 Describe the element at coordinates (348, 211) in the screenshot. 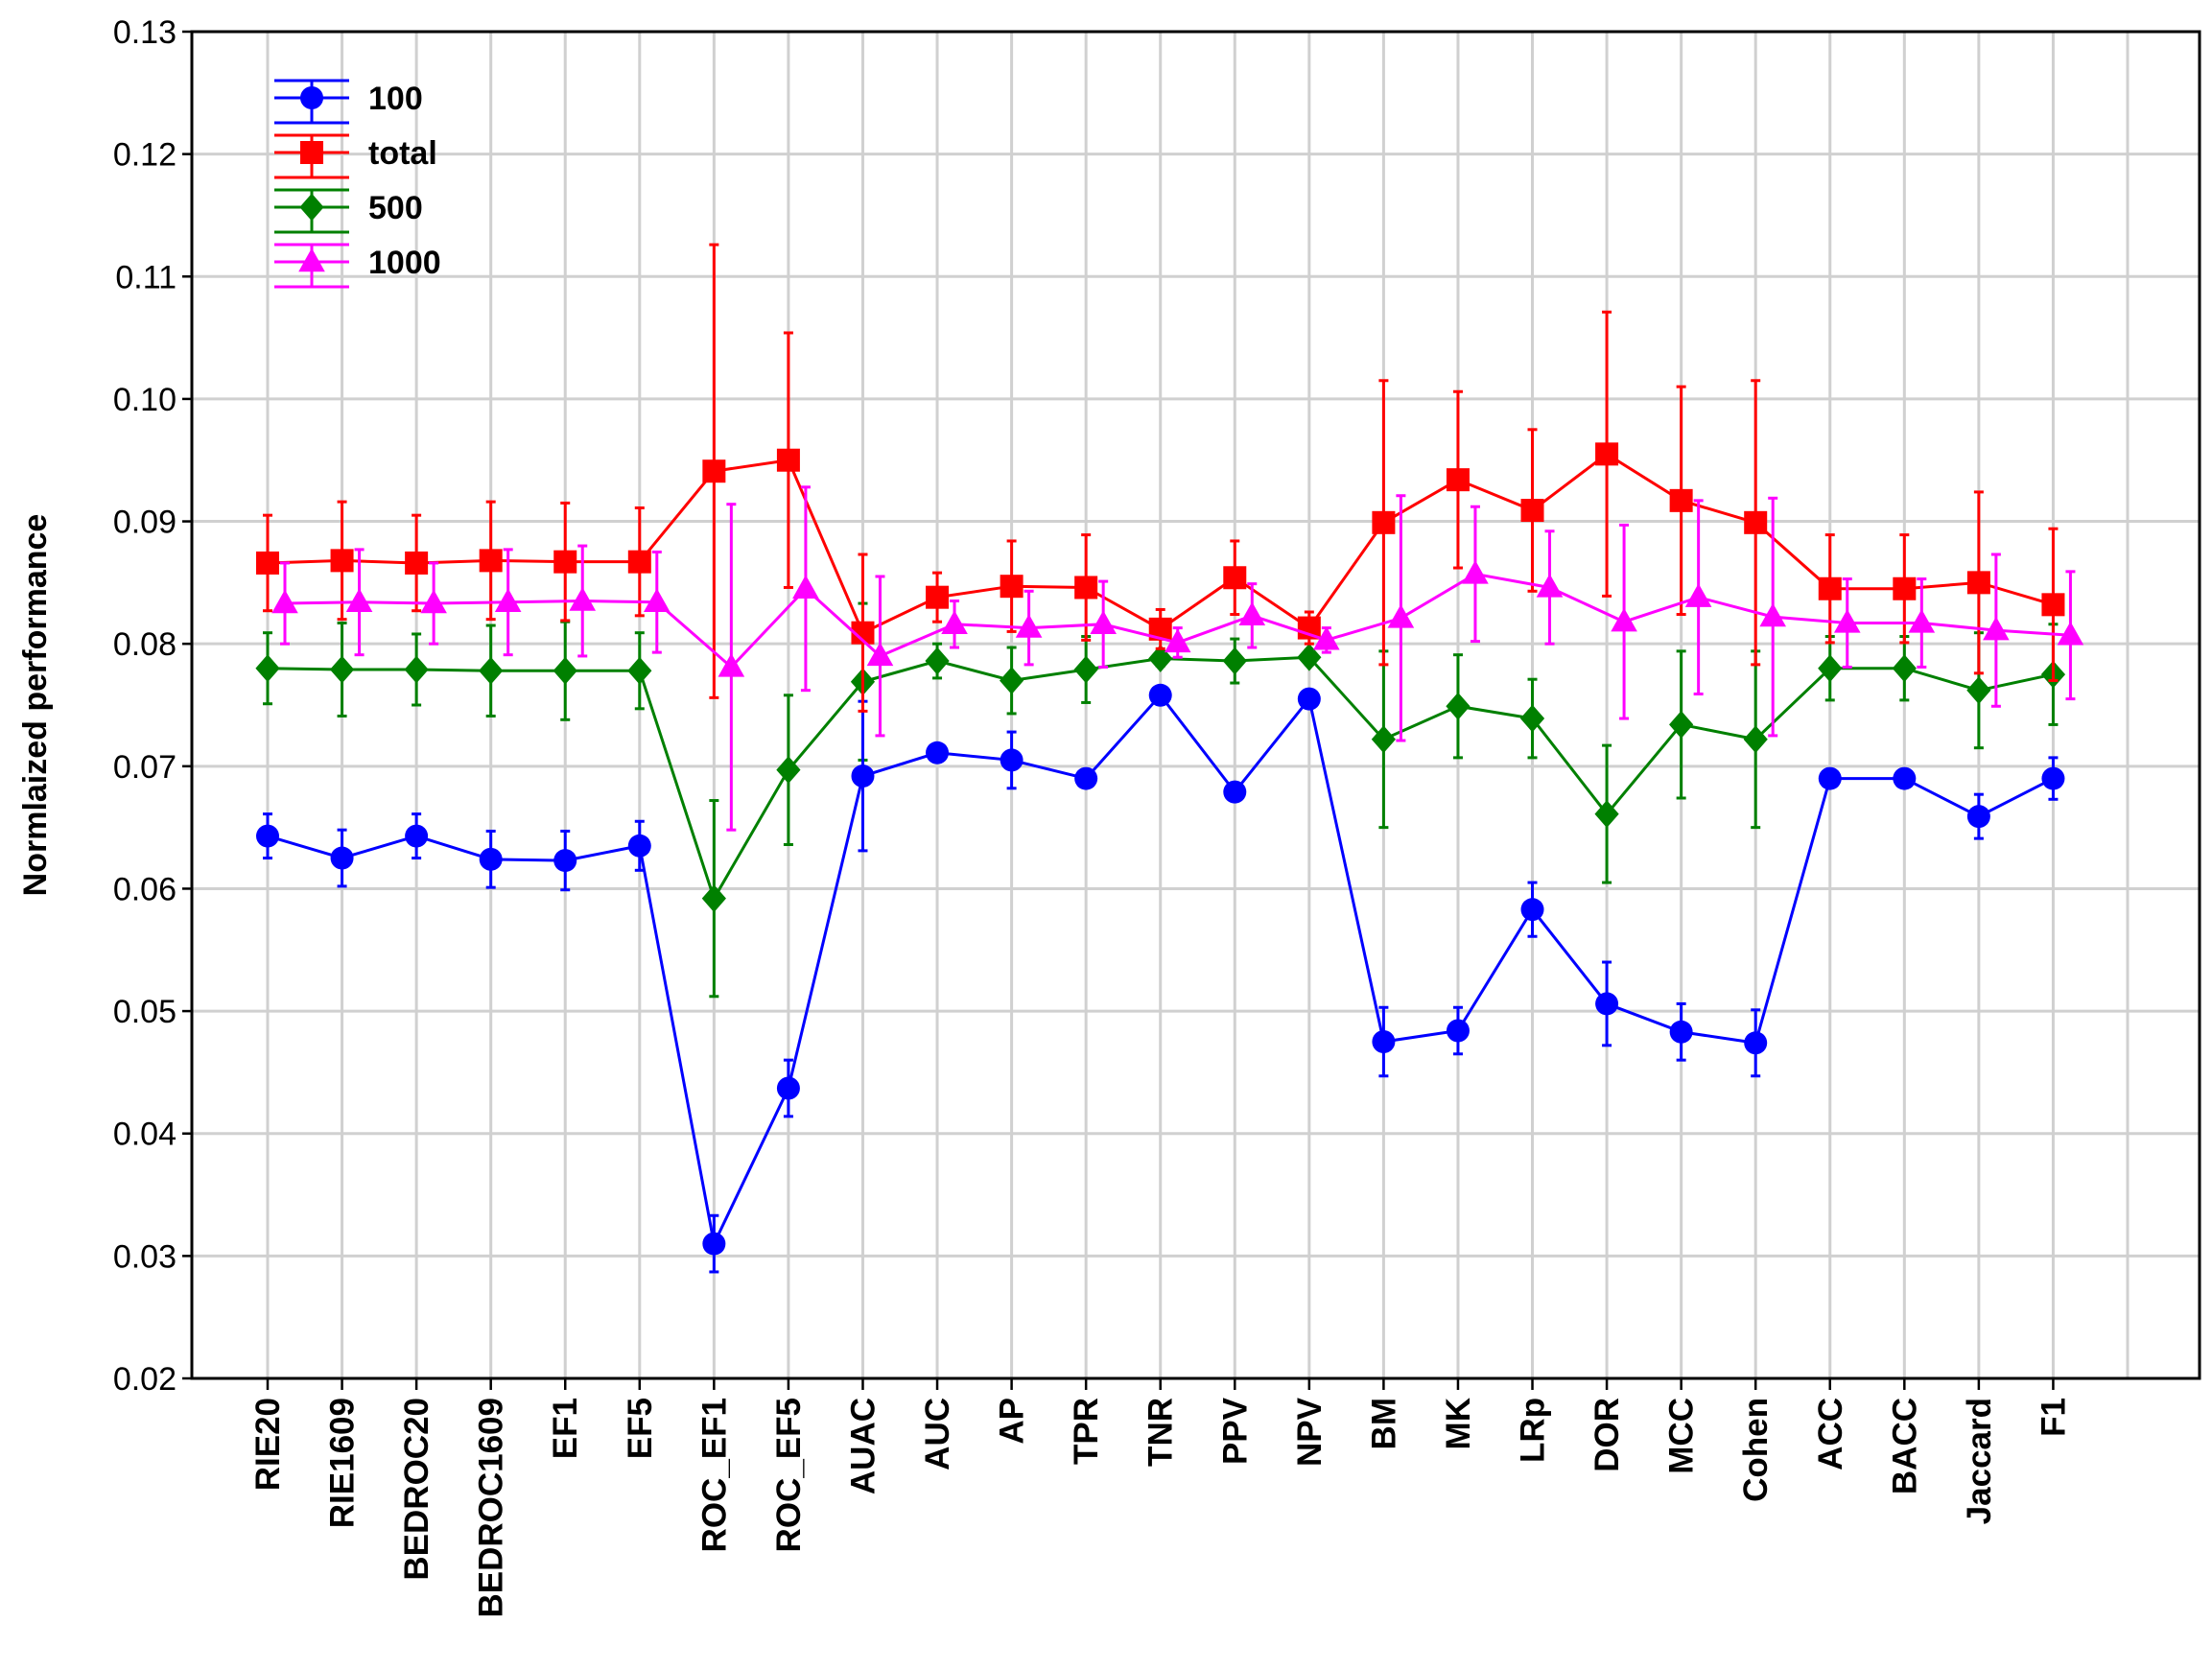

I see `legend-item-500: 500` at that location.